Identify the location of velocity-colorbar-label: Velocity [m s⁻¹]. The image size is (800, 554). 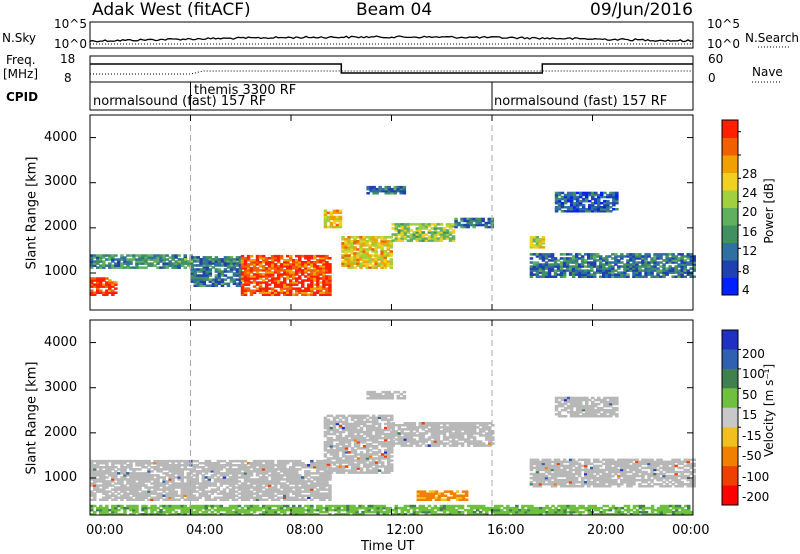
(769, 410).